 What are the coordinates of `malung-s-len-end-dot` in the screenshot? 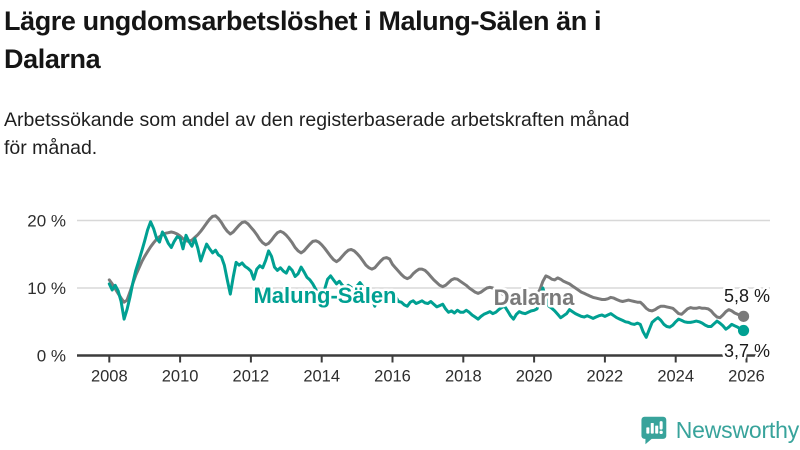 It's located at (743, 330).